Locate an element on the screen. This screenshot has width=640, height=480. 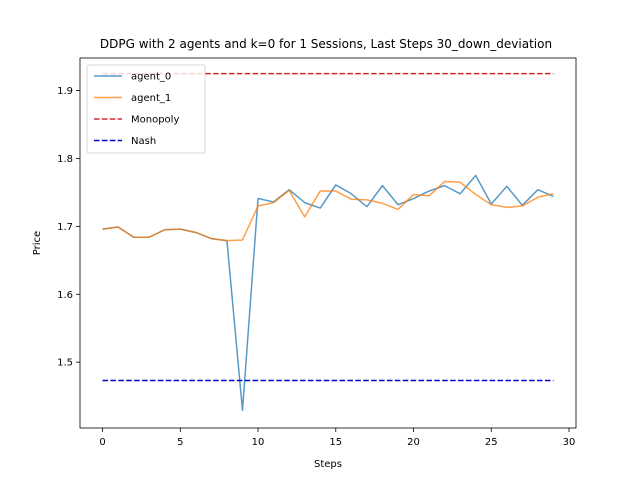
x-tick-label: 10 is located at coordinates (258, 442).